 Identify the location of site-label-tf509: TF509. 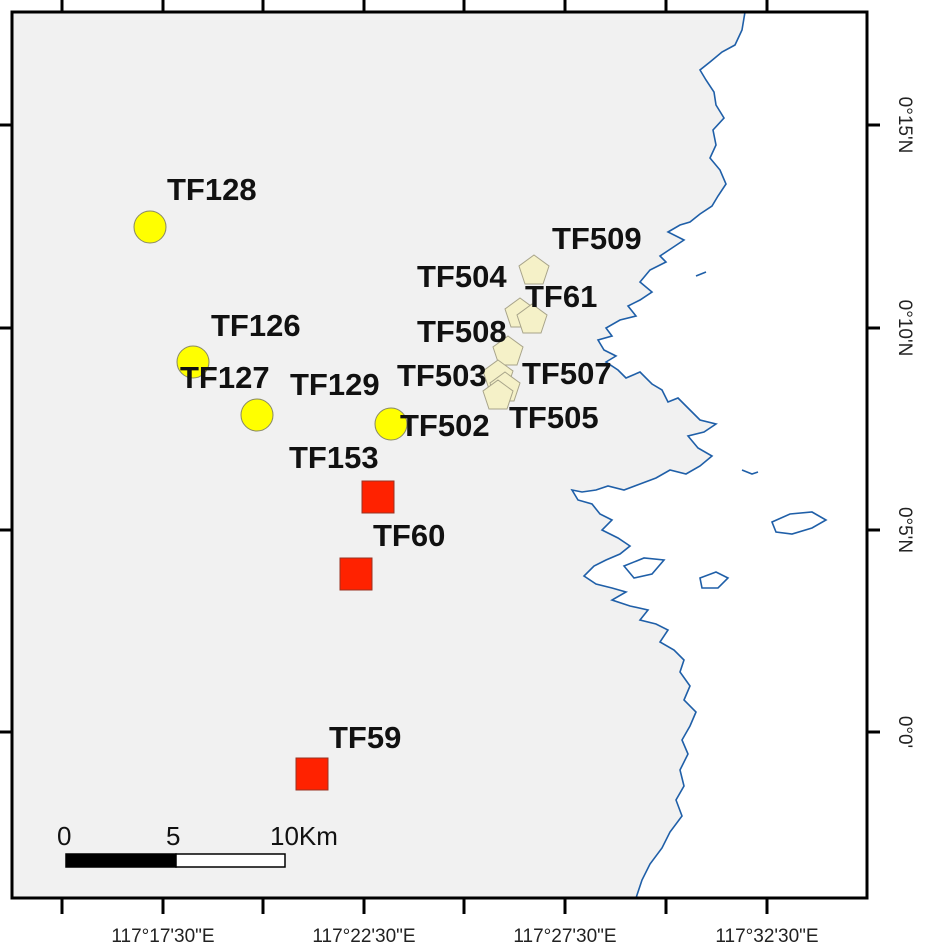
(597, 238).